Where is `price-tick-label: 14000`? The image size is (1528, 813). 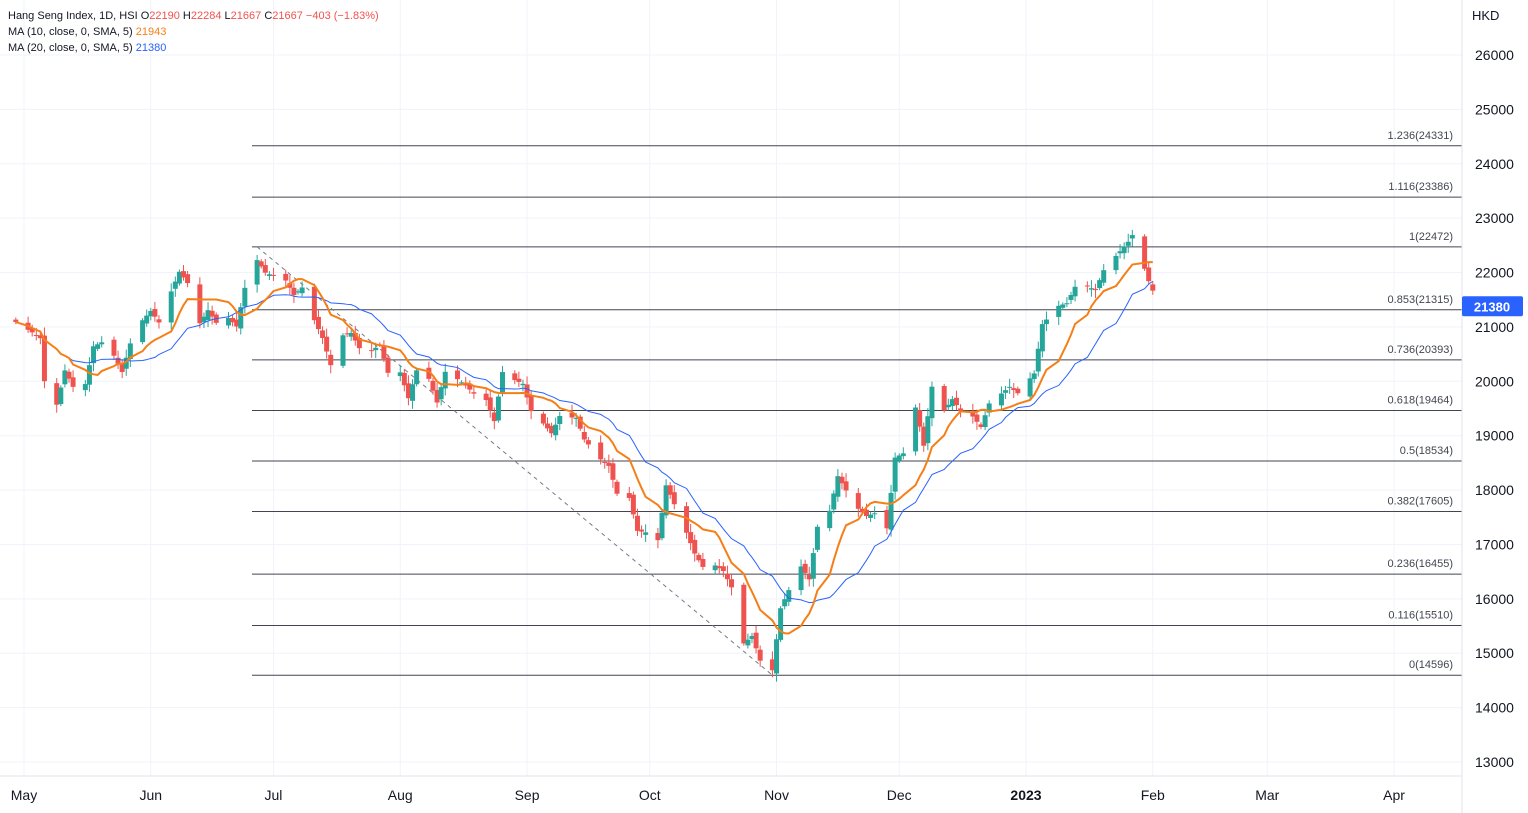
price-tick-label: 14000 is located at coordinates (1494, 708).